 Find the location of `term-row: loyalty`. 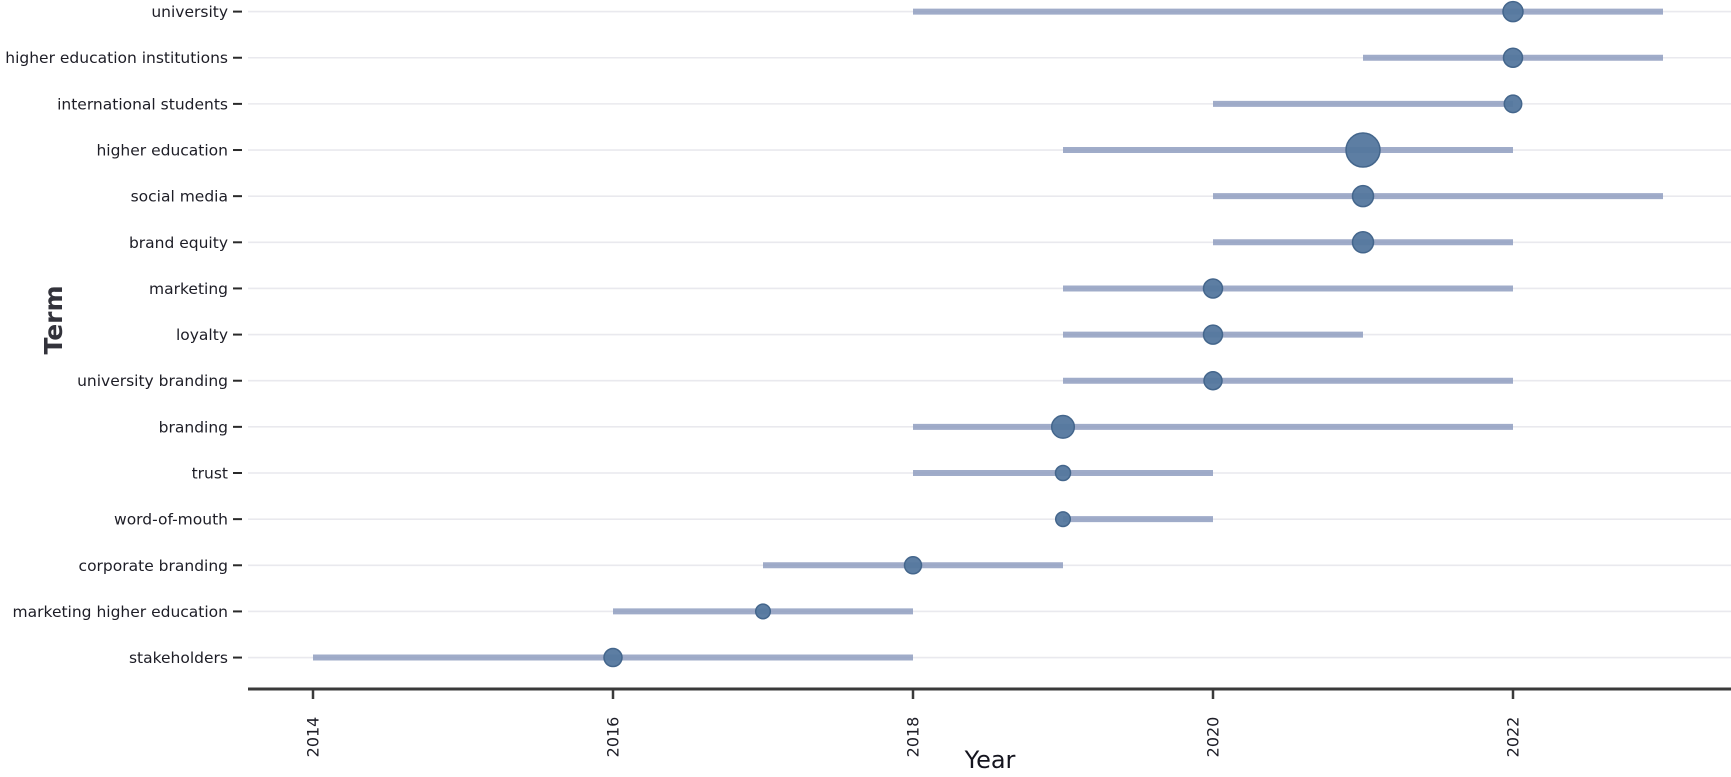

term-row: loyalty is located at coordinates (953, 334).